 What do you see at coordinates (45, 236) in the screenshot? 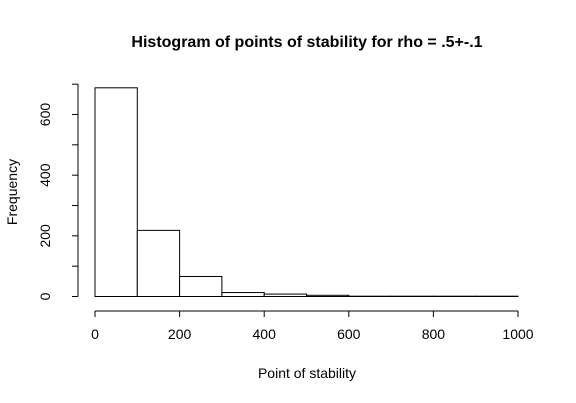
I see `y-tick-label-1: 200` at bounding box center [45, 236].